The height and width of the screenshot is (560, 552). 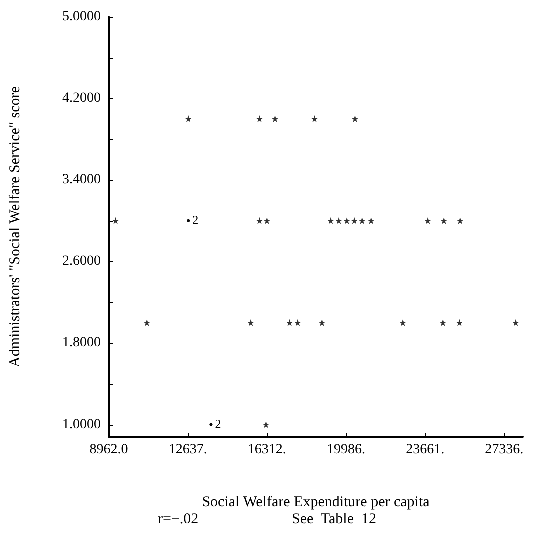 I want to click on y-tick-label: 4.2000, so click(x=81, y=98).